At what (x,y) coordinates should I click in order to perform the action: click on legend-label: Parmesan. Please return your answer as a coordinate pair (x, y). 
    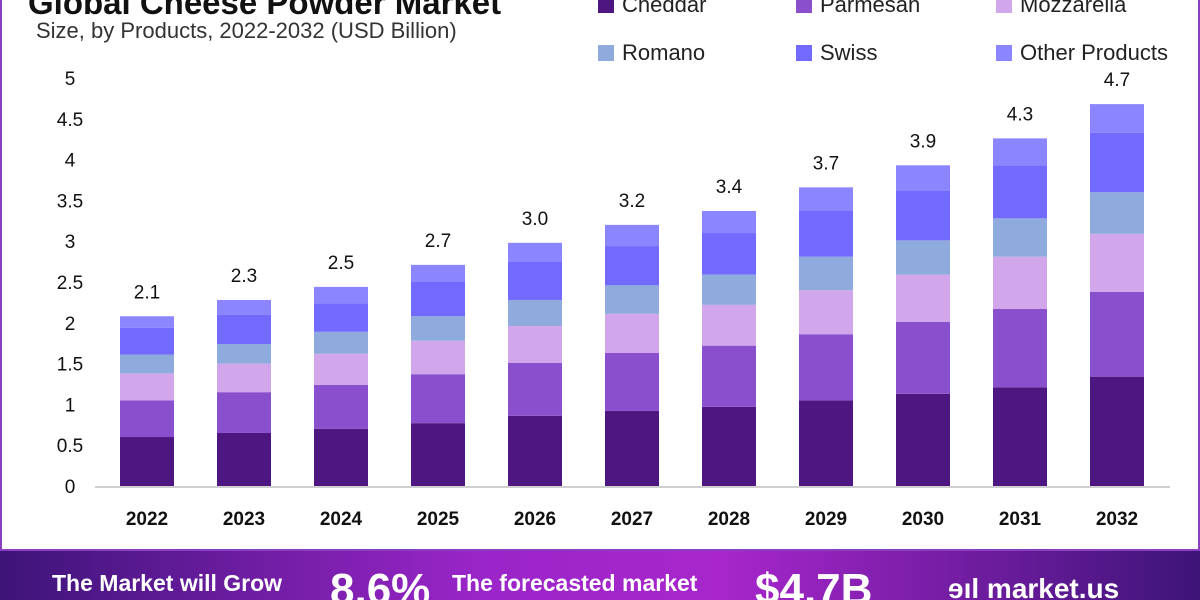
    Looking at the image, I should click on (870, 8).